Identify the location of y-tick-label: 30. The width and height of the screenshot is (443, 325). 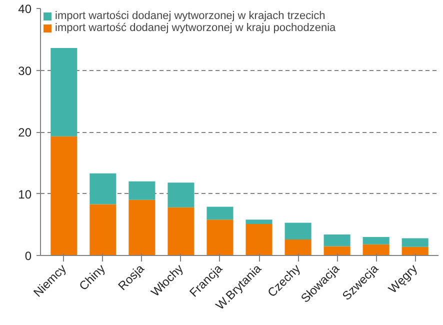
(25, 71).